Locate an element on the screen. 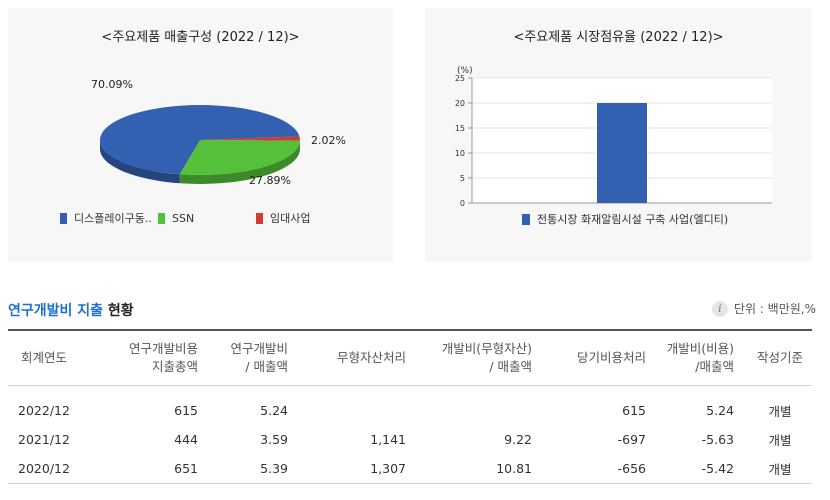 This screenshot has width=830, height=500. pie-slice-ssn is located at coordinates (239, 157).